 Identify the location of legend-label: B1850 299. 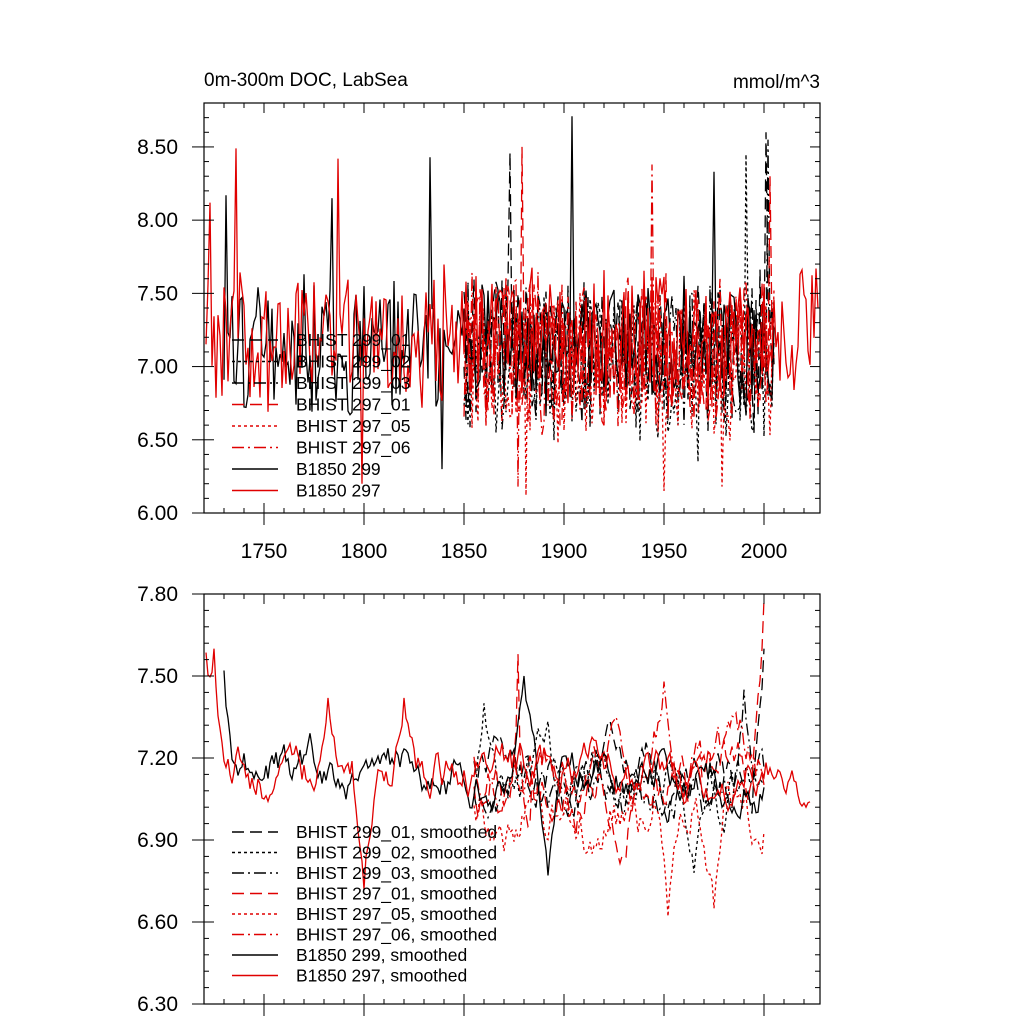
(338, 469).